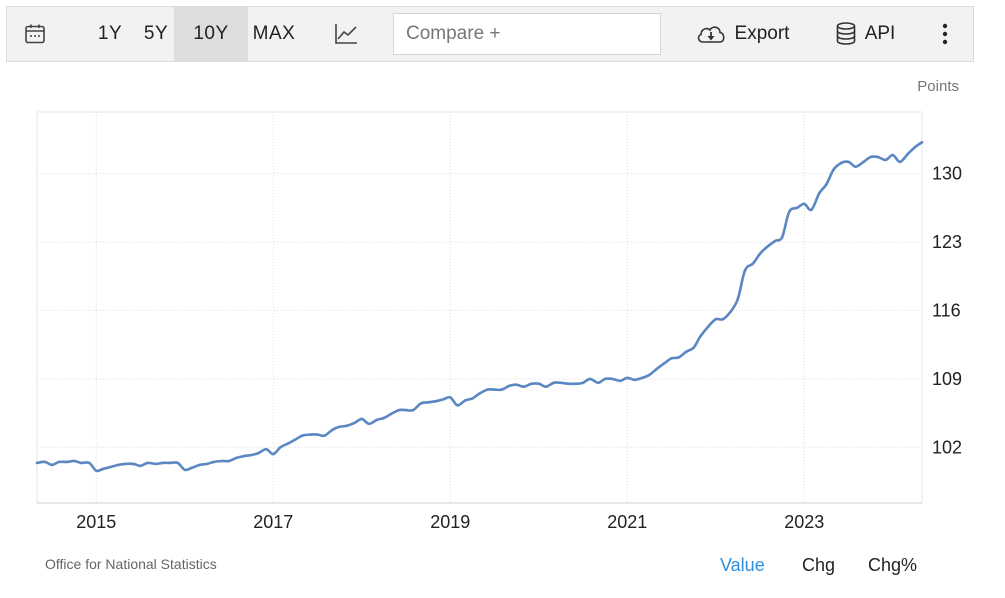 The image size is (1005, 598). I want to click on x-tick-label: 2015, so click(96, 522).